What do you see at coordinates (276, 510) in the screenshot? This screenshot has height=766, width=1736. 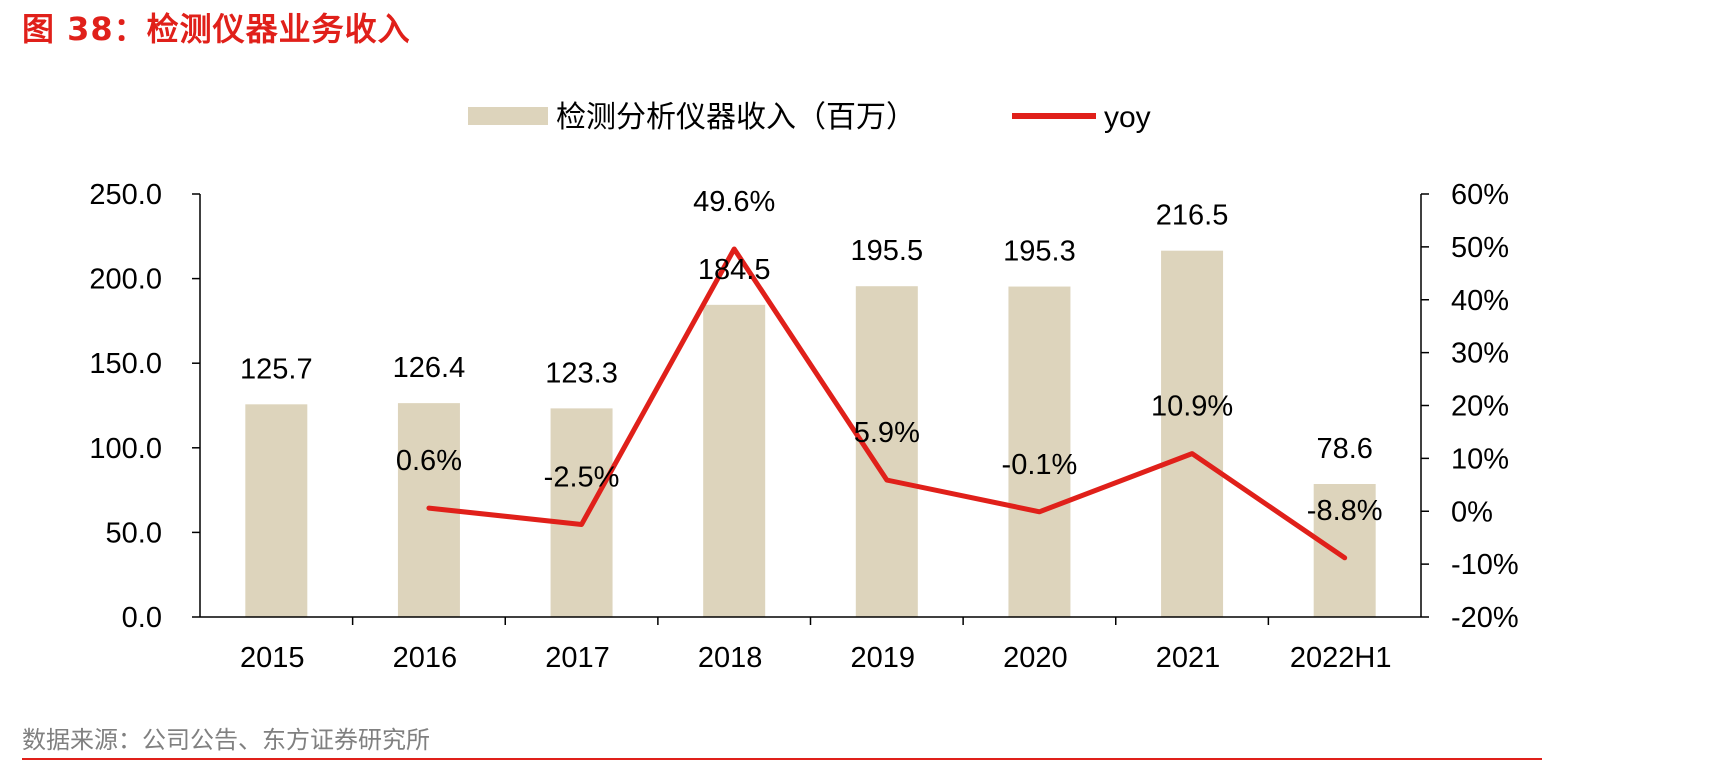 I see `bar-2015` at bounding box center [276, 510].